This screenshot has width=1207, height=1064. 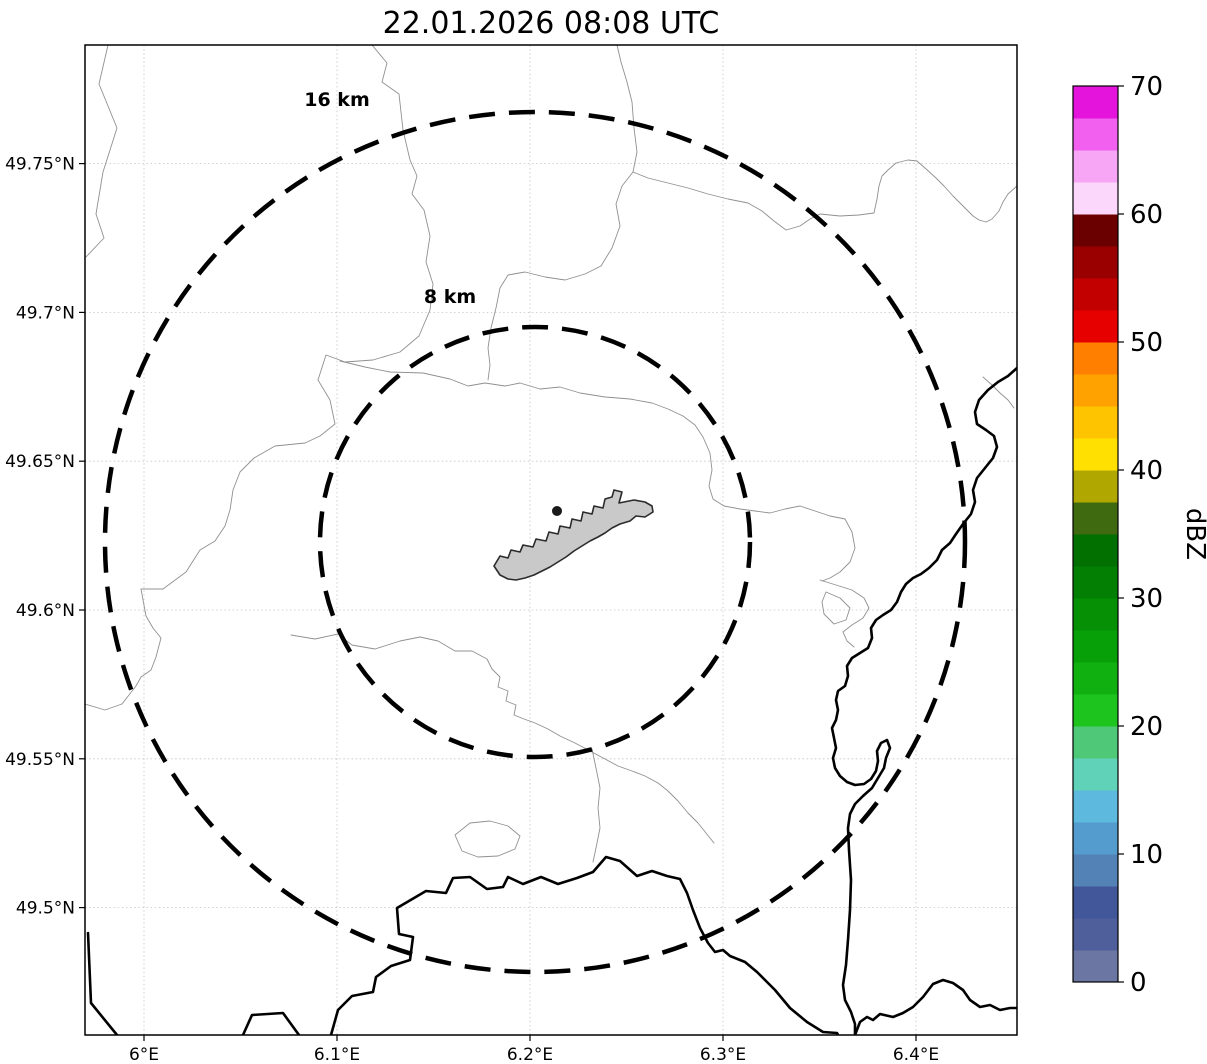 I want to click on range-ring, so click(x=535, y=542).